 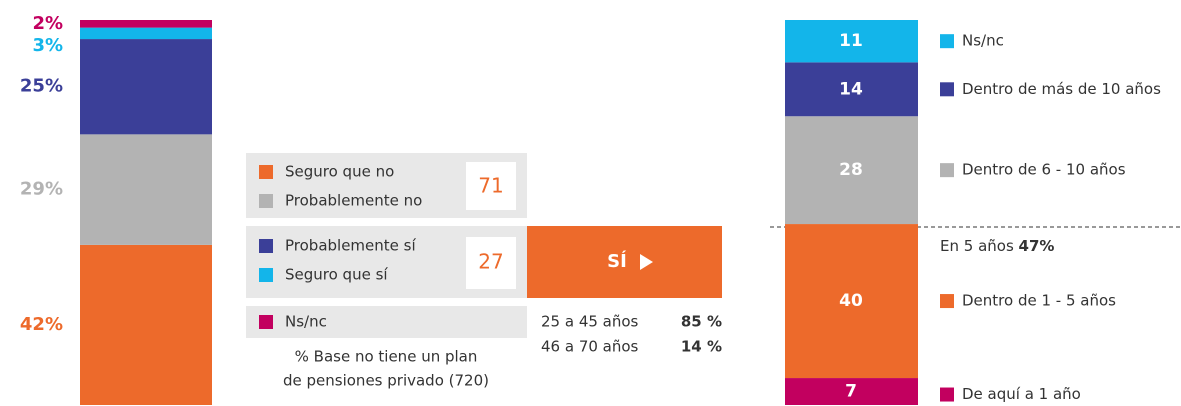 What do you see at coordinates (339, 172) in the screenshot?
I see `legend-label: Seguro que no` at bounding box center [339, 172].